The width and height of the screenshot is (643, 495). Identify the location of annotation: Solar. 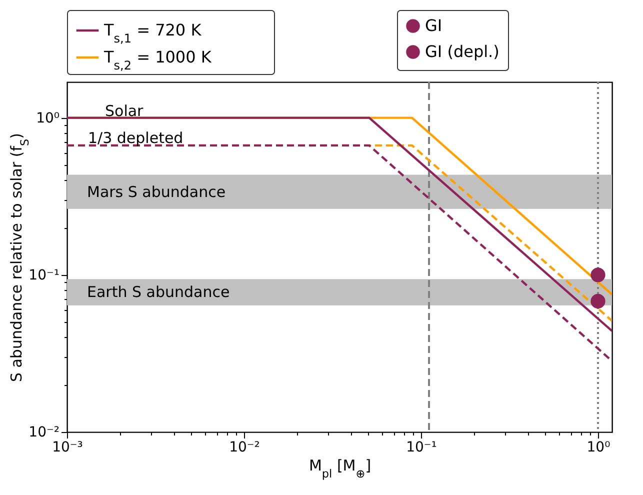
(124, 111).